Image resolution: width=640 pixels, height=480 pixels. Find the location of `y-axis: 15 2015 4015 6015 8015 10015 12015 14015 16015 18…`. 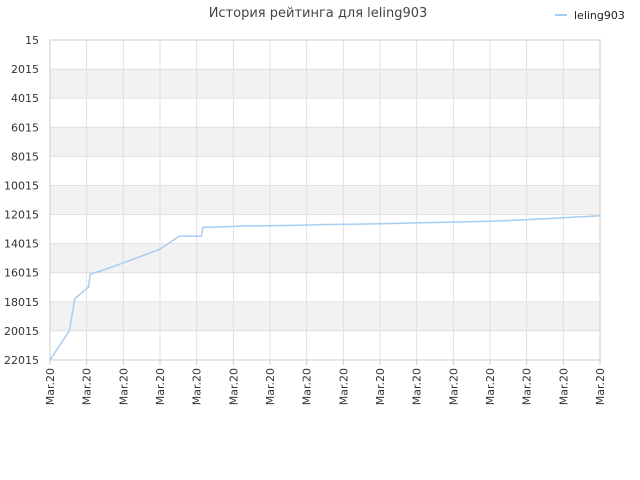

y-axis: 15 2015 4015 6015 8015 10015 12015 14015 16015 18… is located at coordinates (21, 200).